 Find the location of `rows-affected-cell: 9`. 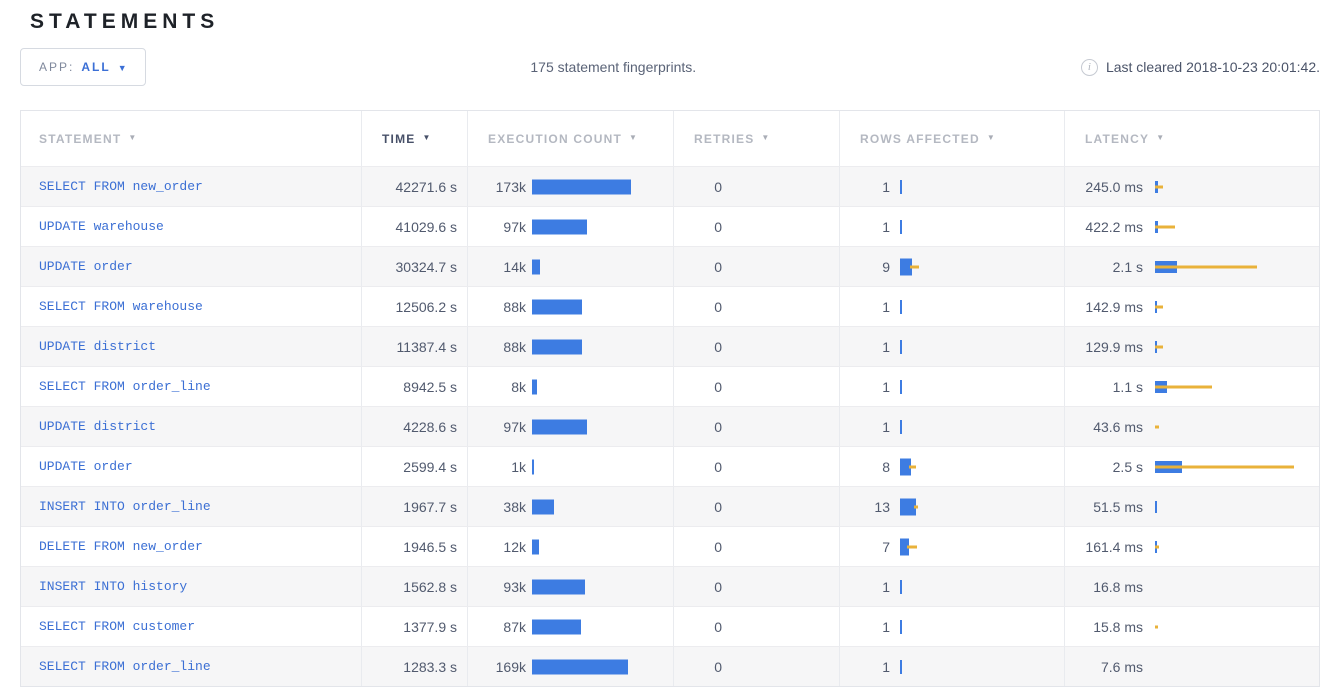

rows-affected-cell: 9 is located at coordinates (951, 266).